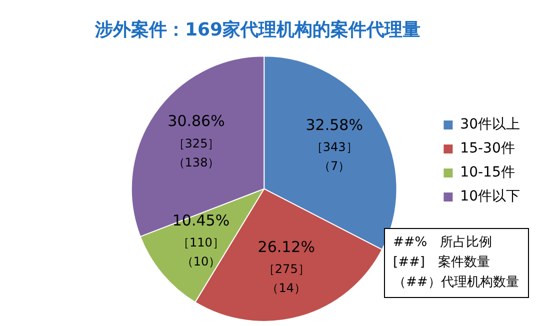 The width and height of the screenshot is (550, 326). I want to click on chart-title: 涉外案件：169家代理机构的案件代理量, so click(257, 29).